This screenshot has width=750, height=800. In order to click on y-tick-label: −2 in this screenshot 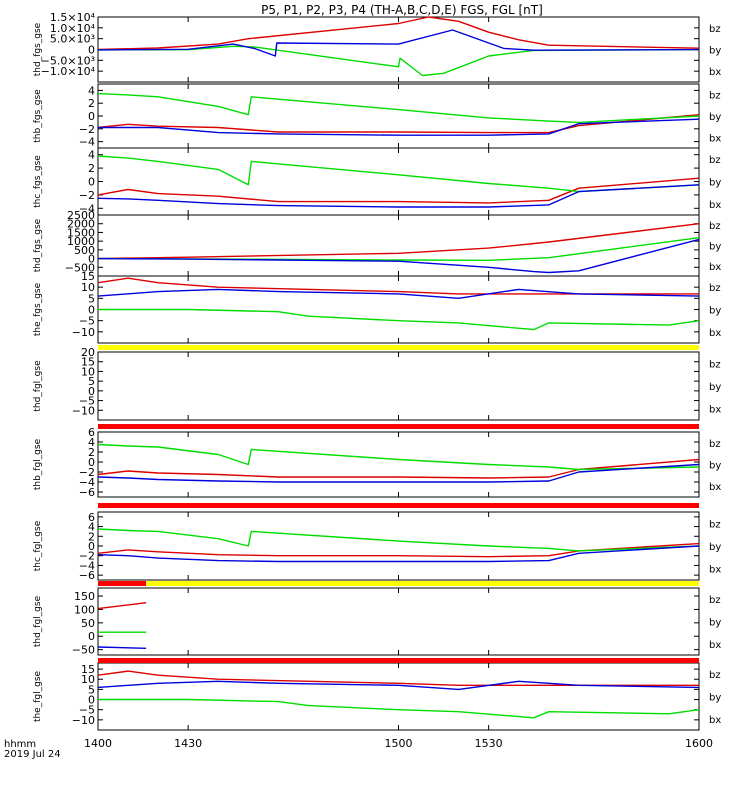, I will do `click(87, 195)`.